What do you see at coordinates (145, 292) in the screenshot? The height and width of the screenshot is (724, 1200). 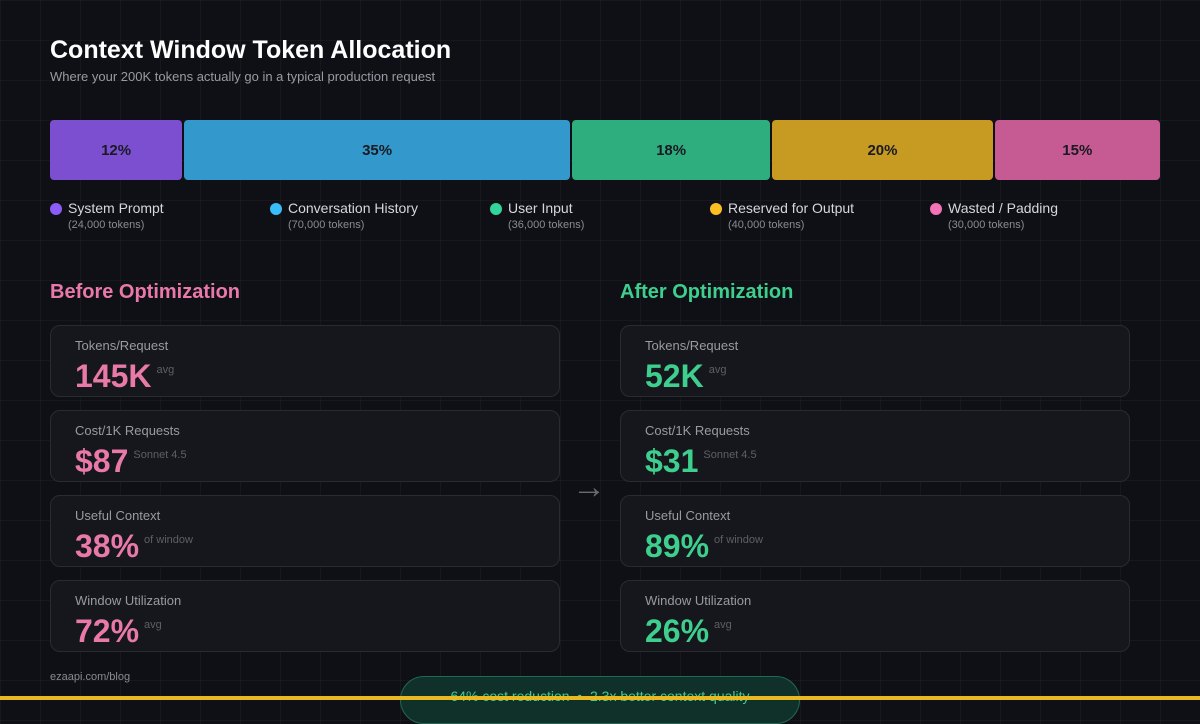 I see `section-title: Before Optimization` at bounding box center [145, 292].